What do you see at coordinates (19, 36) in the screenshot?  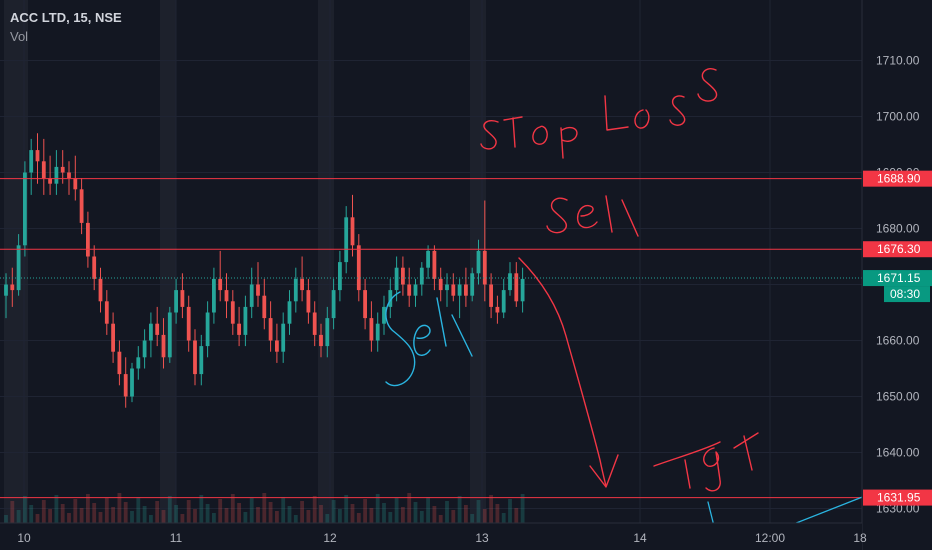 I see `volume-legend: Vol` at bounding box center [19, 36].